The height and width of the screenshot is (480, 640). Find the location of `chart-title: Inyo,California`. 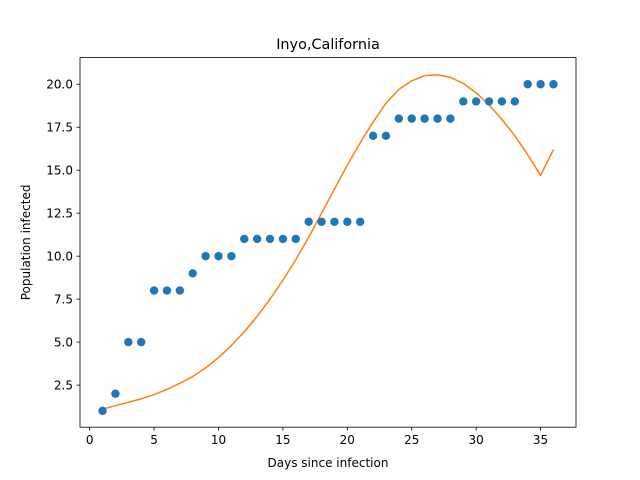

chart-title: Inyo,California is located at coordinates (328, 45).